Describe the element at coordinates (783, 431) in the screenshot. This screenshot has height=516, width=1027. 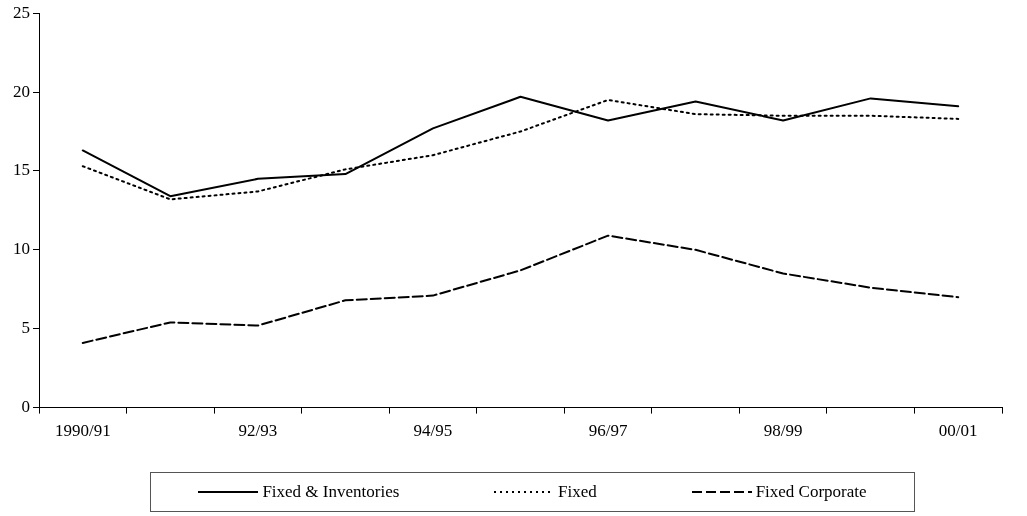
I see `x-tick-label: 98/99` at that location.